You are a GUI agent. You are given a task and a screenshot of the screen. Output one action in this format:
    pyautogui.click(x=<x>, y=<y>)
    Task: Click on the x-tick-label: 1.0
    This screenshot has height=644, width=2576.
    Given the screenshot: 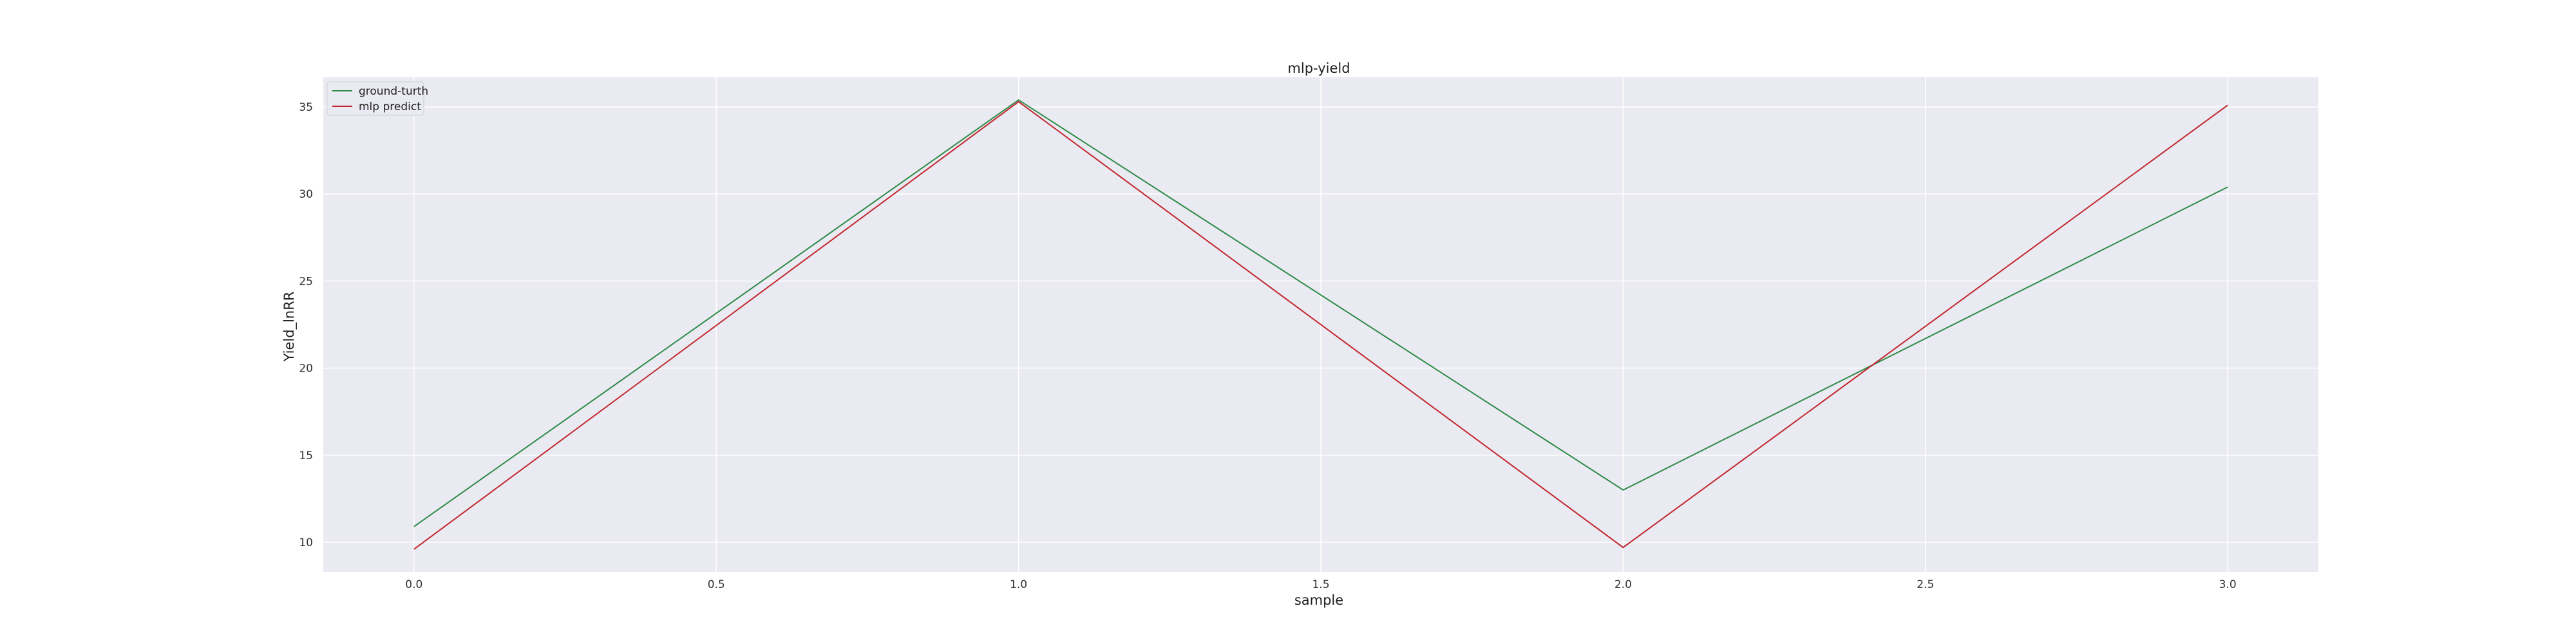 What is the action you would take?
    pyautogui.click(x=1018, y=585)
    